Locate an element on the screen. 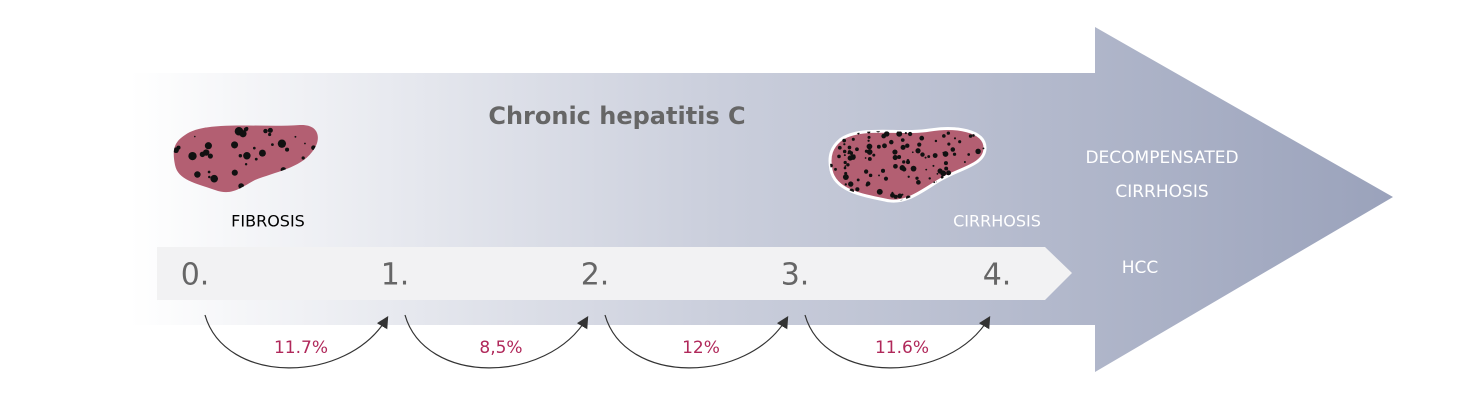 The height and width of the screenshot is (415, 1459). stage-number: 0. is located at coordinates (195, 275).